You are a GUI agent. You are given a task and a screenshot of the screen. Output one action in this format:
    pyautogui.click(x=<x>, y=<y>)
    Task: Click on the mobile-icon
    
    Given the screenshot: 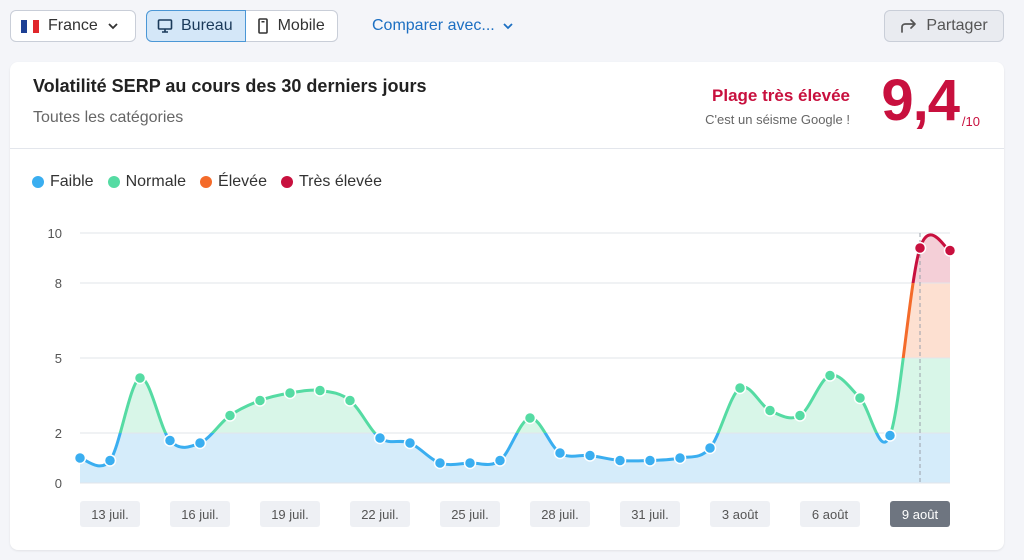 What is the action you would take?
    pyautogui.click(x=262, y=26)
    